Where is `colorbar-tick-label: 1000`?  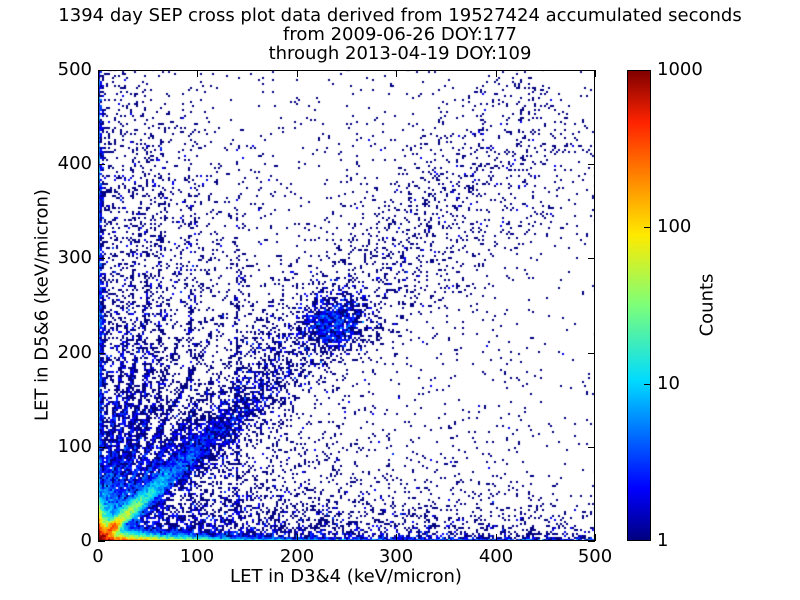
colorbar-tick-label: 1000 is located at coordinates (680, 69).